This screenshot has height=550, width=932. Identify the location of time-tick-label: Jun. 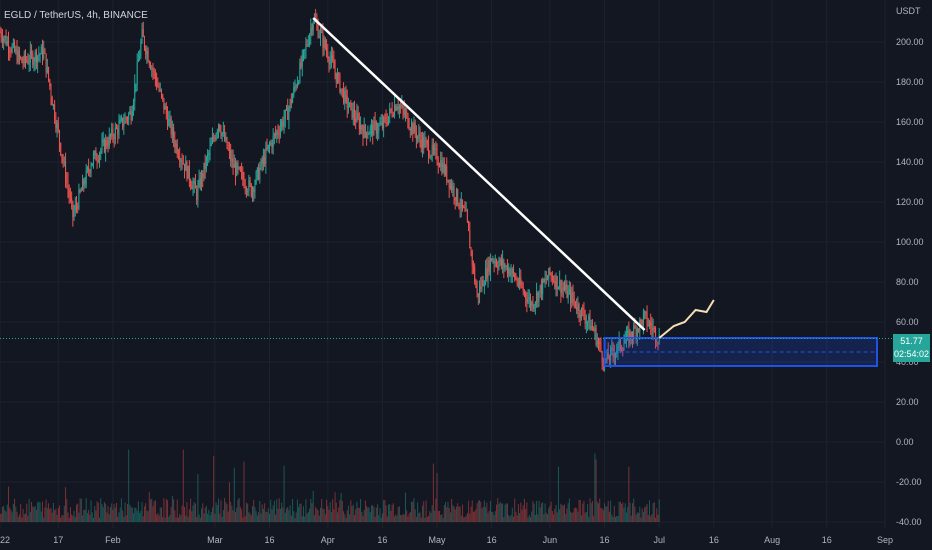
(550, 540).